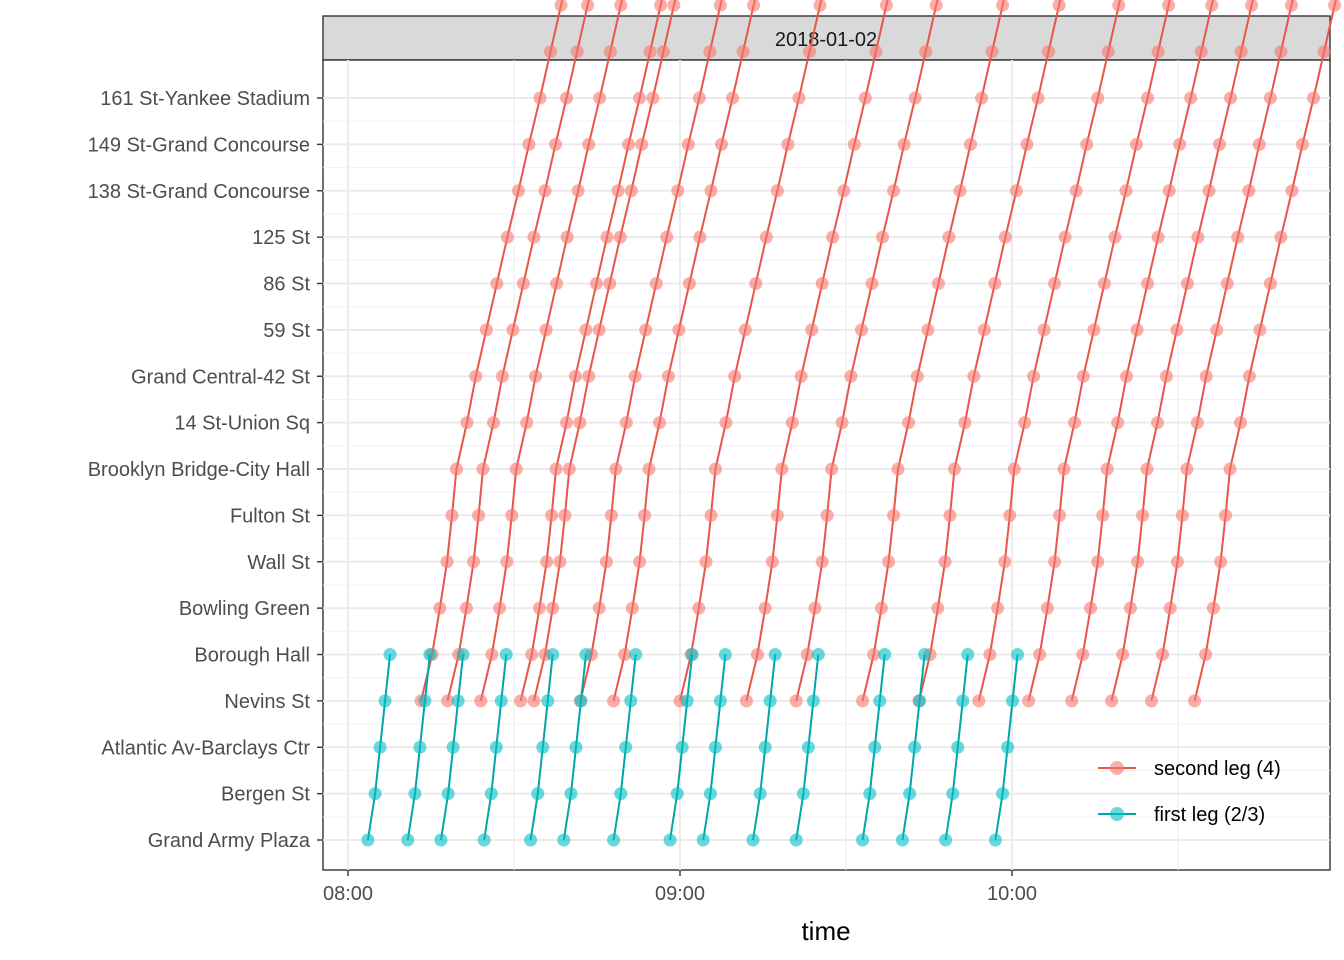  What do you see at coordinates (265, 795) in the screenshot?
I see `y-tick-label: Bergen St` at bounding box center [265, 795].